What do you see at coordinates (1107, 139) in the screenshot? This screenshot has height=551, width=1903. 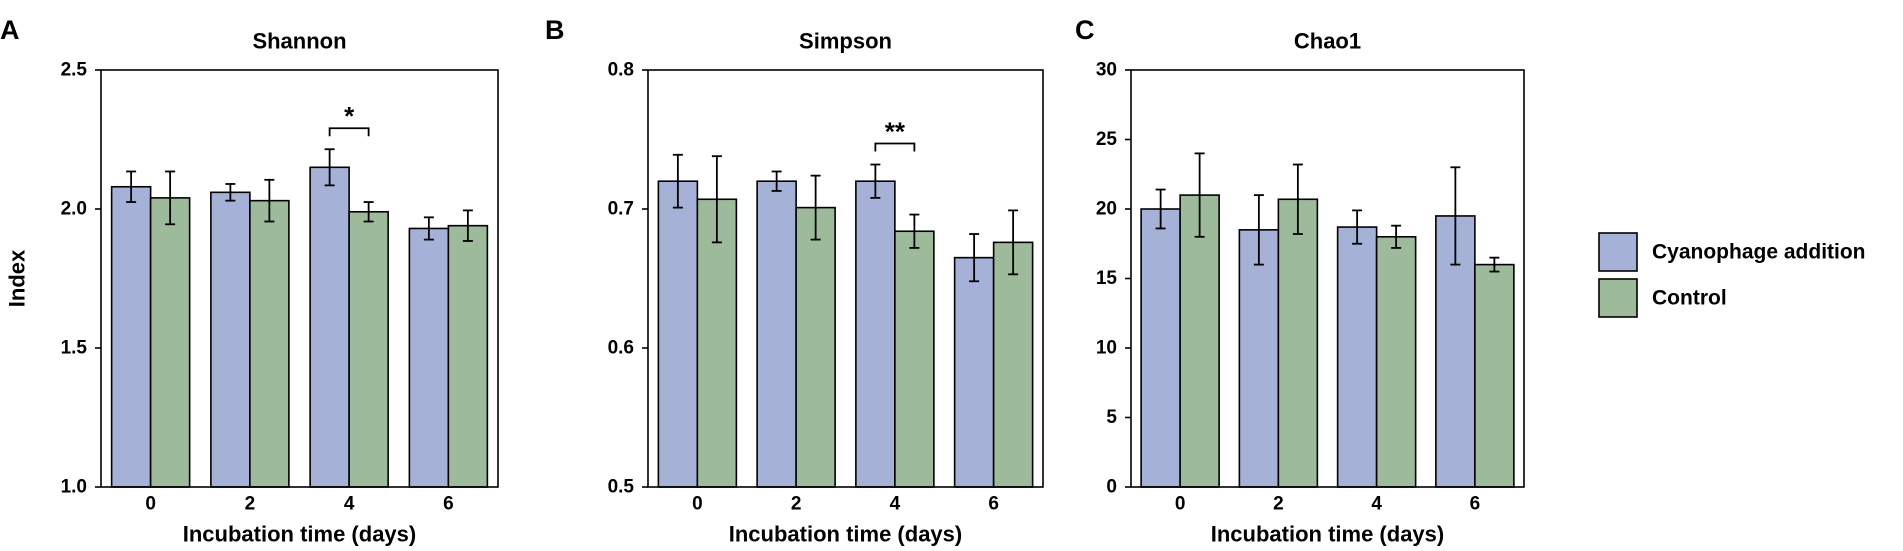 I see `y-tick-label: 25` at bounding box center [1107, 139].